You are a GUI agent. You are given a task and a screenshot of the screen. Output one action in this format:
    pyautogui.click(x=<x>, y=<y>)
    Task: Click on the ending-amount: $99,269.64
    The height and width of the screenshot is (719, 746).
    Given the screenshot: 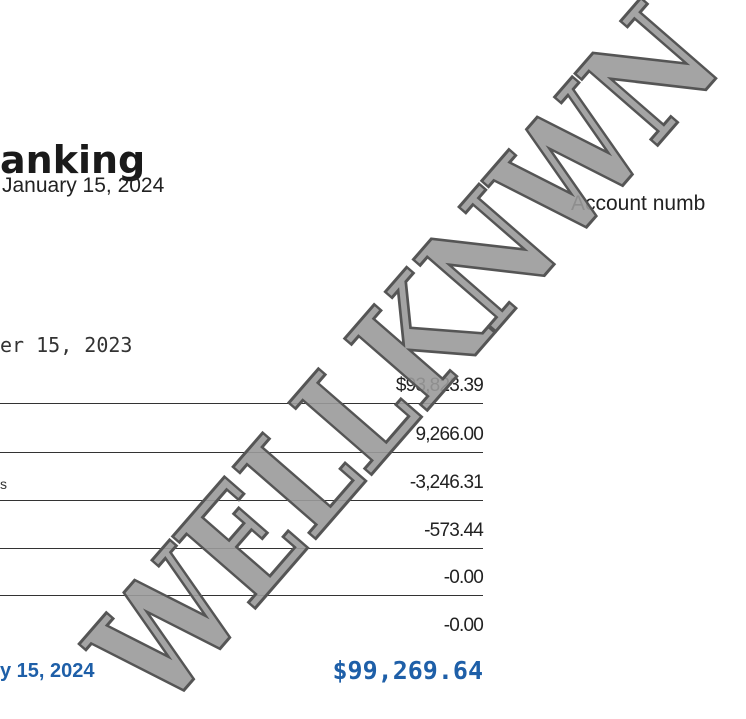 What is the action you would take?
    pyautogui.click(x=407, y=670)
    